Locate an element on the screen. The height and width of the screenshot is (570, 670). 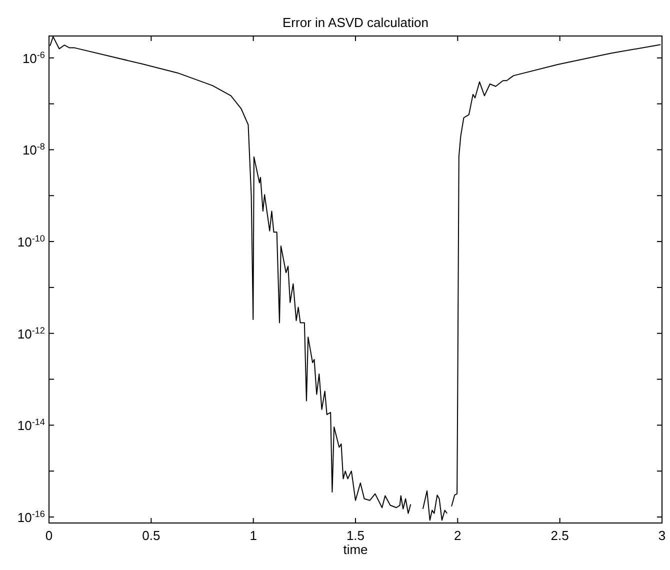
x-tick-label: 2.5 is located at coordinates (559, 535).